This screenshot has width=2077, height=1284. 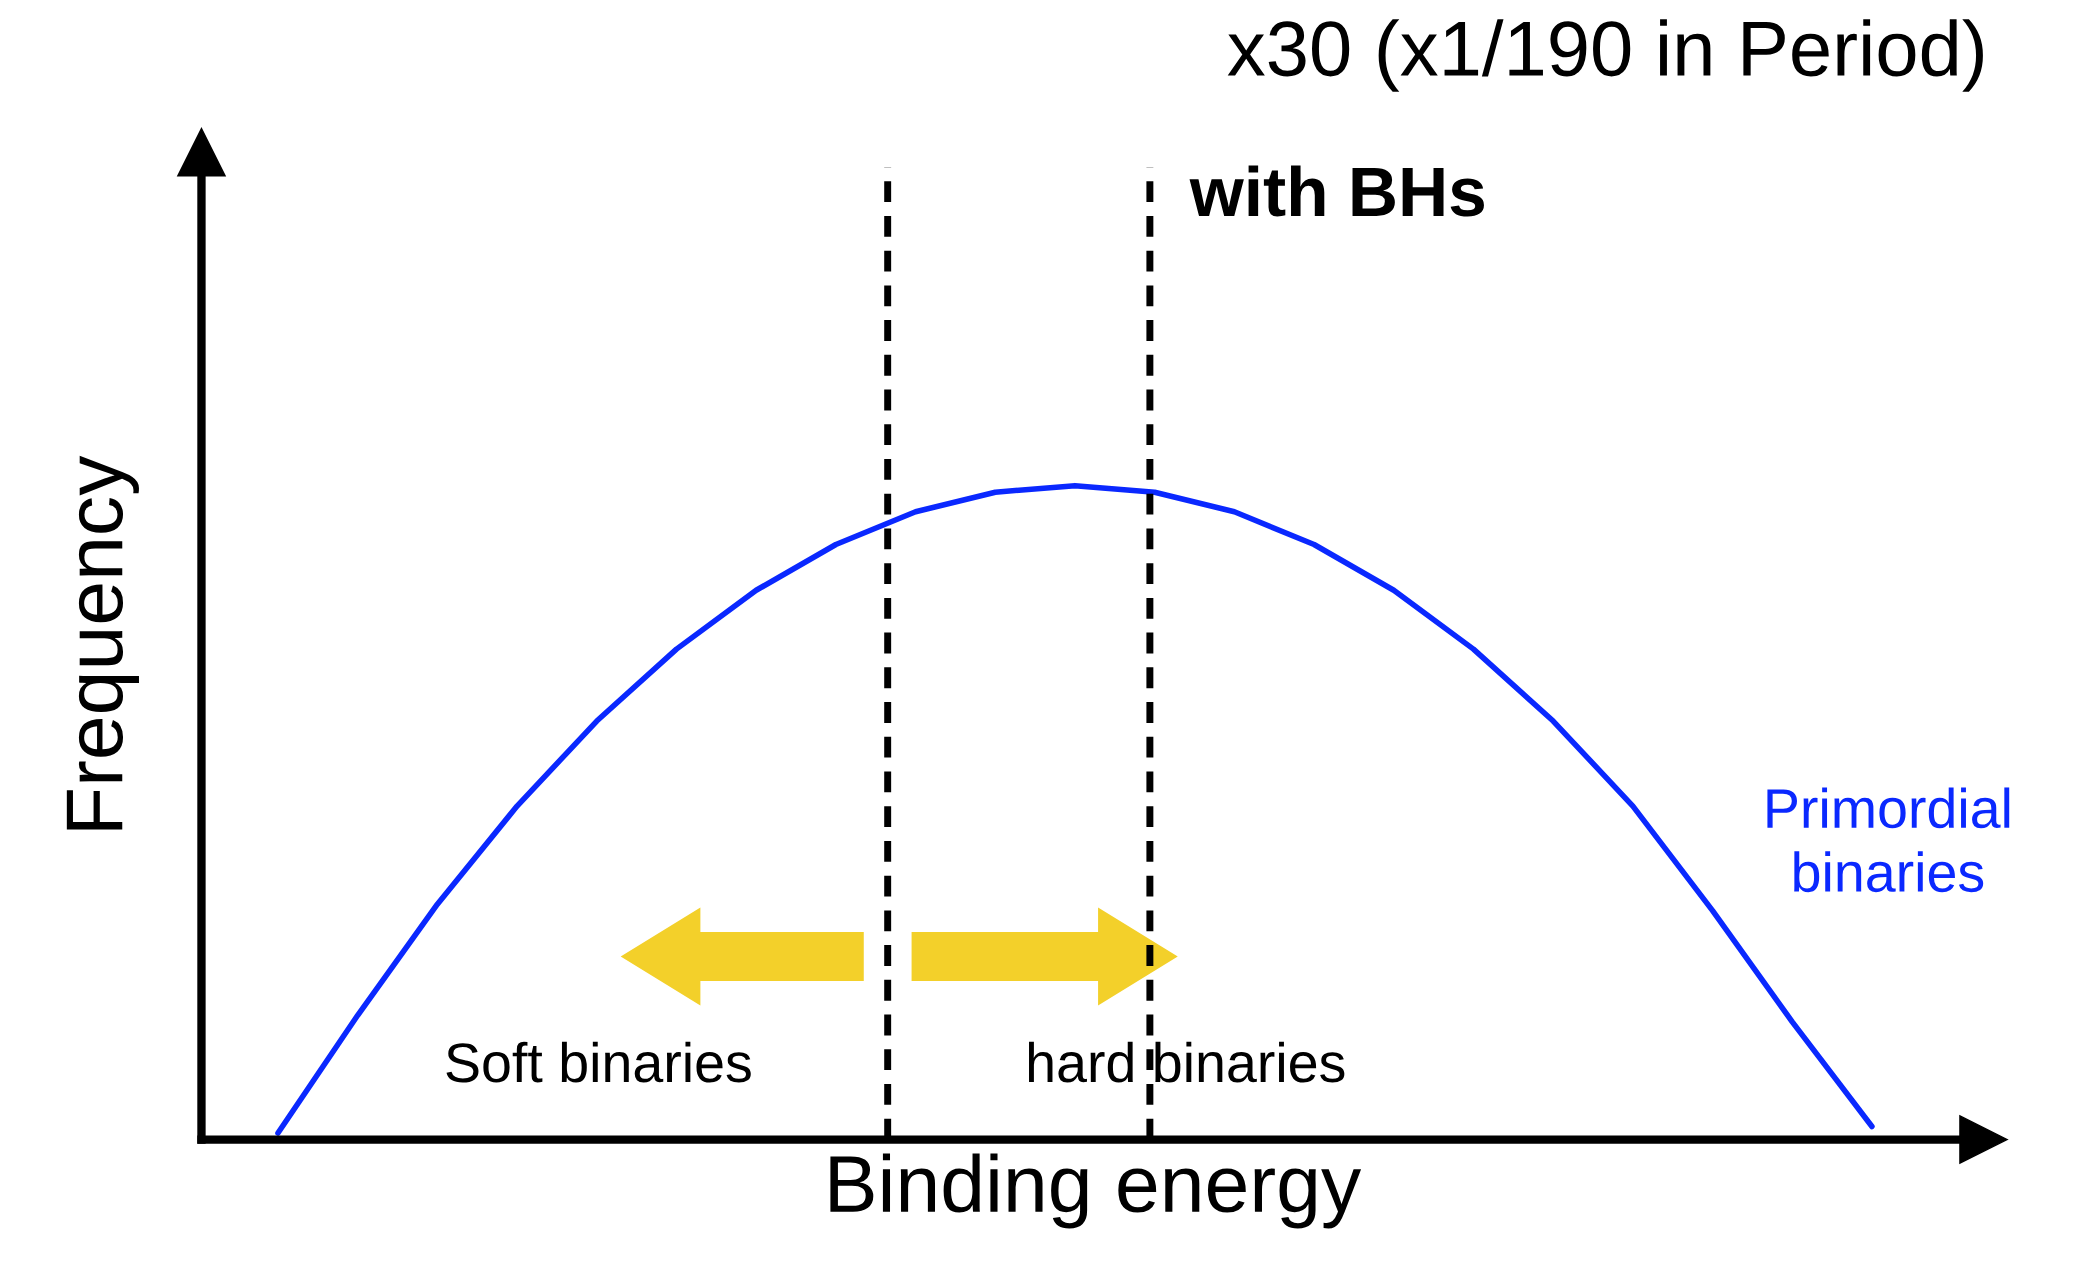 What do you see at coordinates (1888, 840) in the screenshot?
I see `series-label: Primordial binaries` at bounding box center [1888, 840].